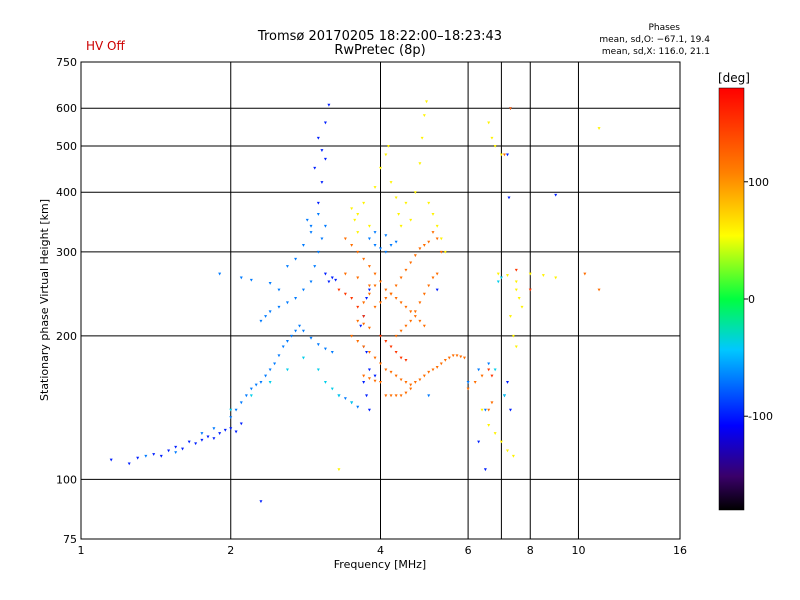 The width and height of the screenshot is (800, 600). What do you see at coordinates (66, 301) in the screenshot?
I see `y-tick-labels: 75 100 200 300 400 500 600 750` at bounding box center [66, 301].